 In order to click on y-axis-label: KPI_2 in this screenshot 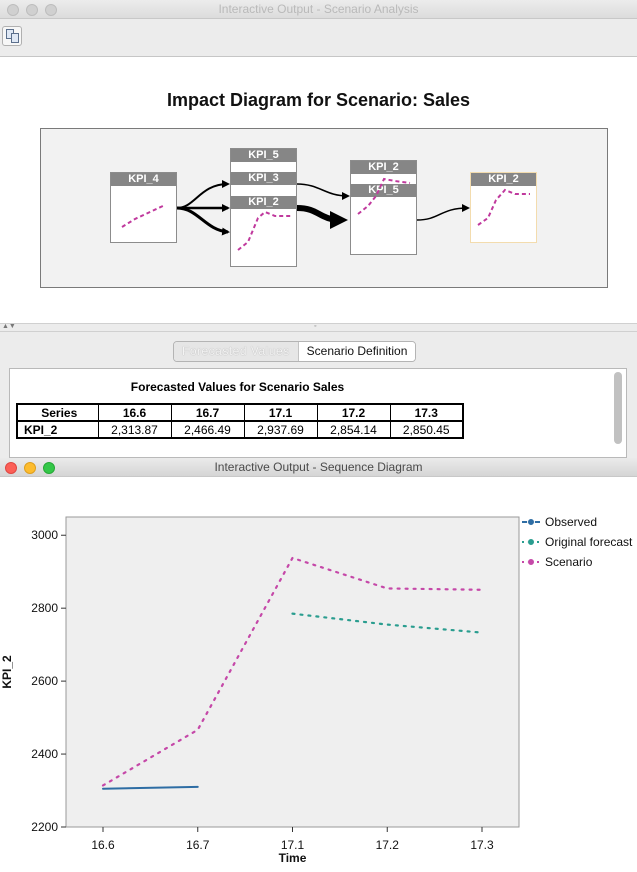, I will do `click(7, 672)`.